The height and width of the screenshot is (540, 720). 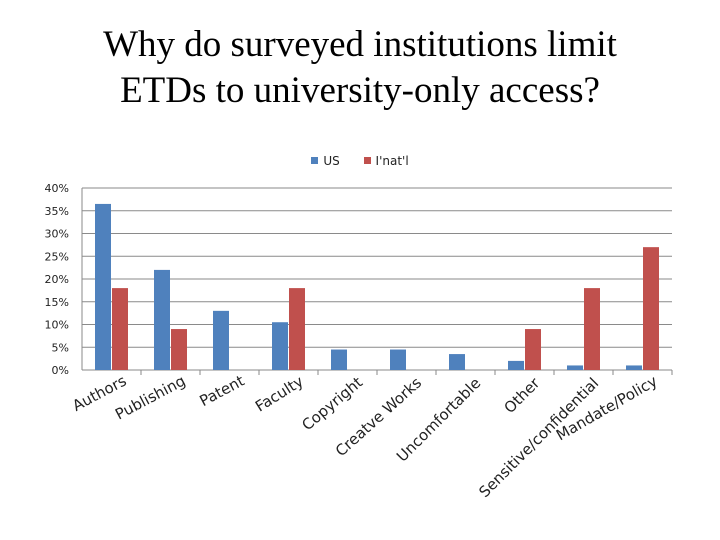 I want to click on chart-title-line-1: Why do surveyed institutions limit, so click(x=360, y=44).